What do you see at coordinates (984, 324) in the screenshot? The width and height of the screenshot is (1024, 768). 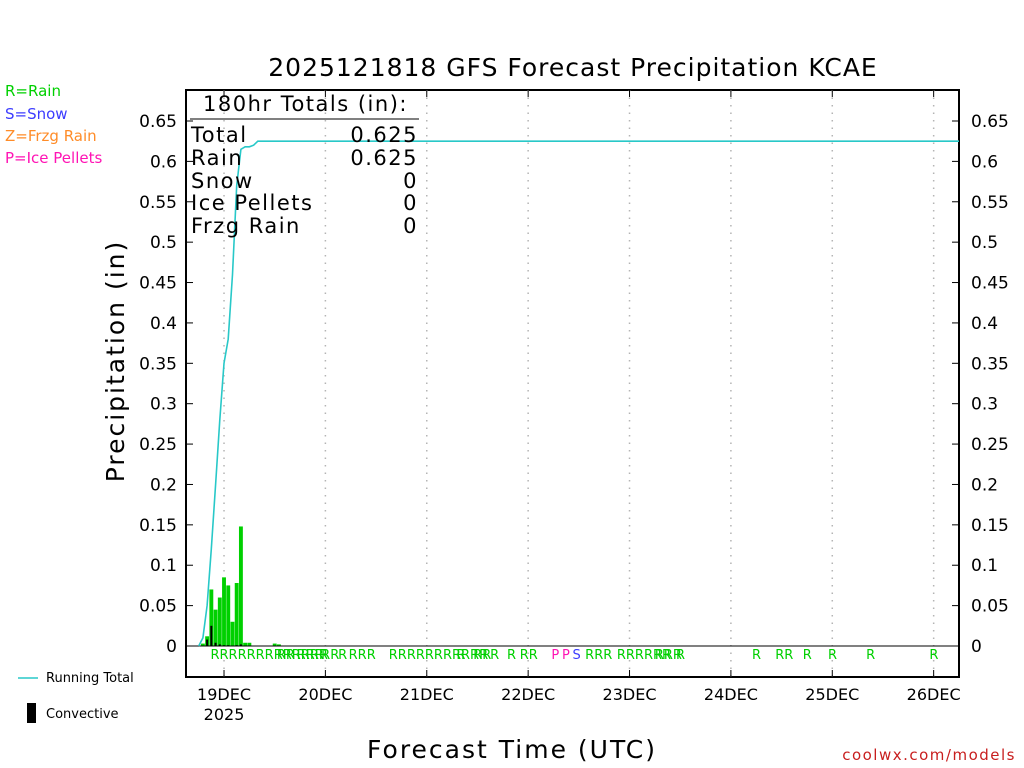 I see `y-tick-label-right: 0.4` at bounding box center [984, 324].